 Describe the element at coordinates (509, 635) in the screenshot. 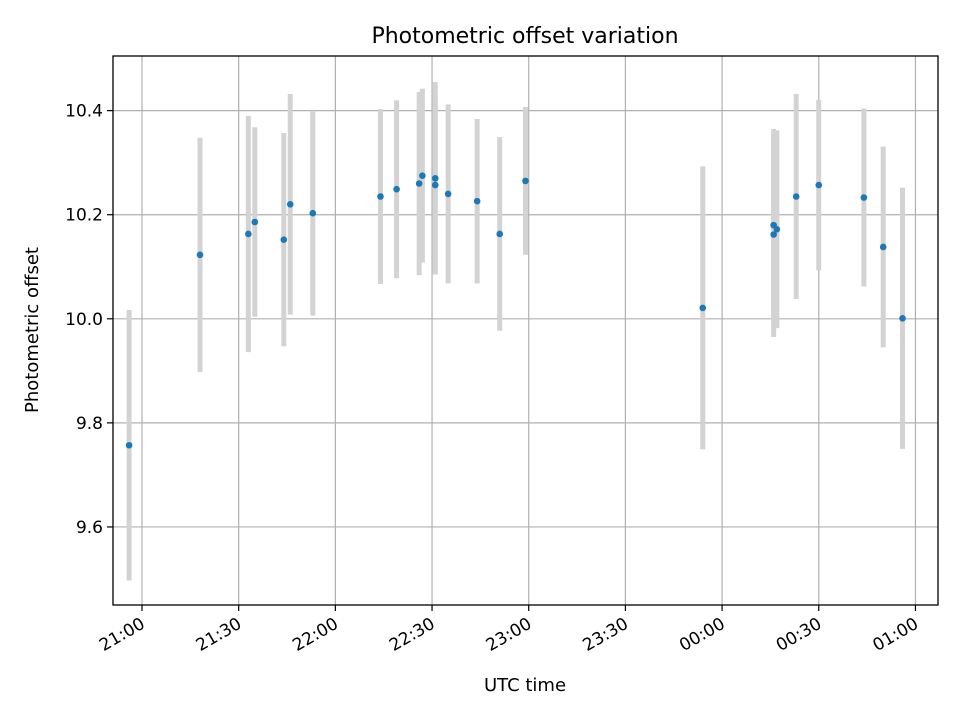

I see `x-tick-label: 23:00` at that location.